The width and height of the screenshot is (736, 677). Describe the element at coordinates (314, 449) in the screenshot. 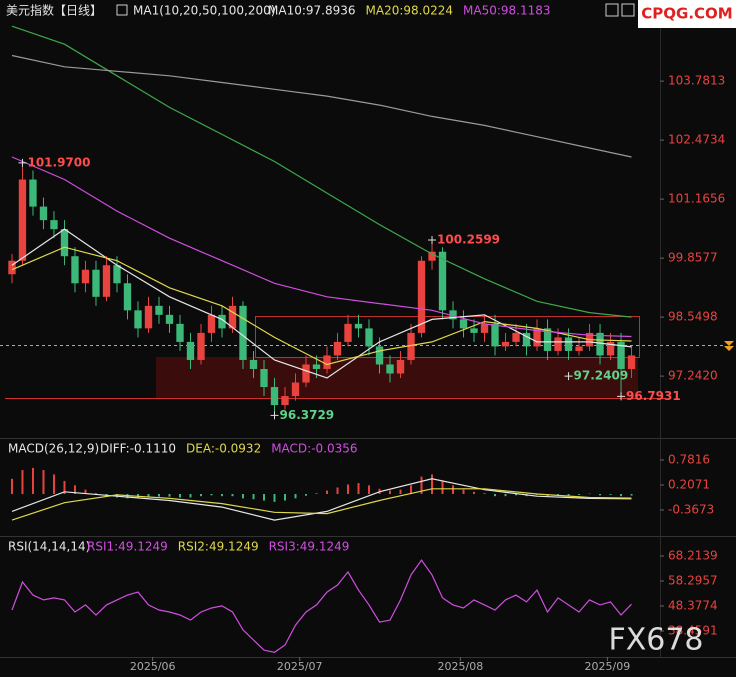

I see `legend-entry: MACD:-0.0356` at that location.